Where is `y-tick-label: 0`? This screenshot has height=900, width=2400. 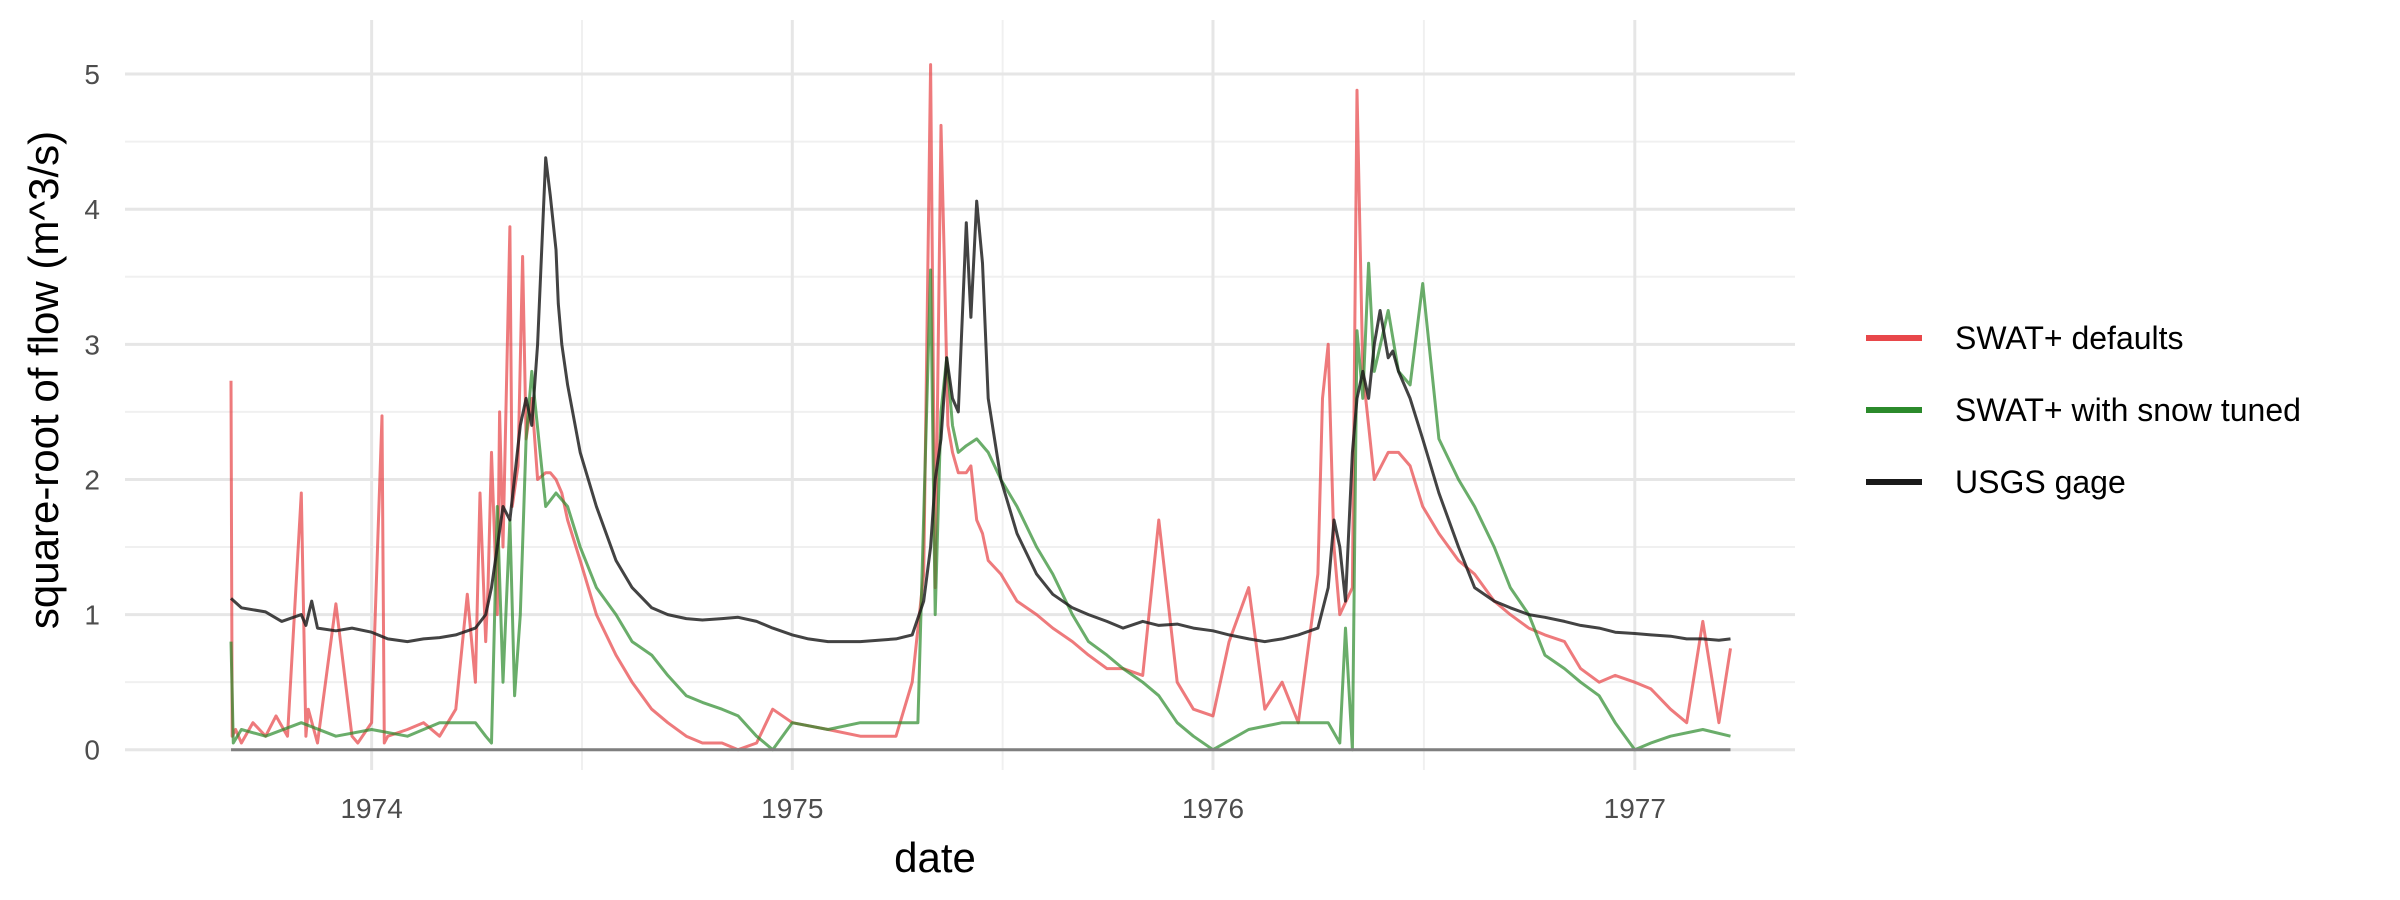
y-tick-label: 0 is located at coordinates (92, 750).